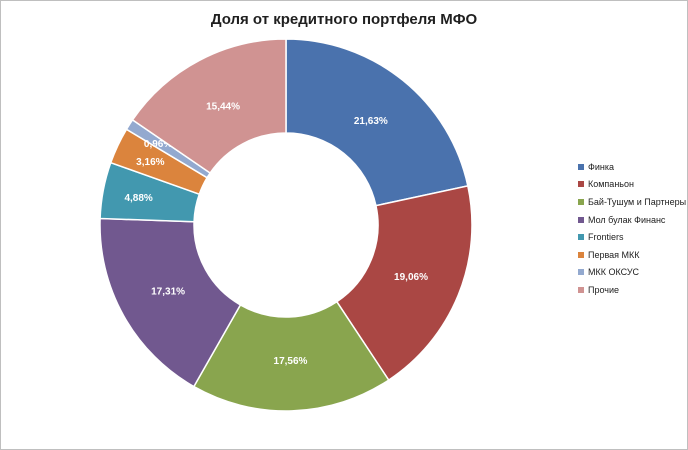  I want to click on legend-label: МКК ОКСУС, so click(614, 272).